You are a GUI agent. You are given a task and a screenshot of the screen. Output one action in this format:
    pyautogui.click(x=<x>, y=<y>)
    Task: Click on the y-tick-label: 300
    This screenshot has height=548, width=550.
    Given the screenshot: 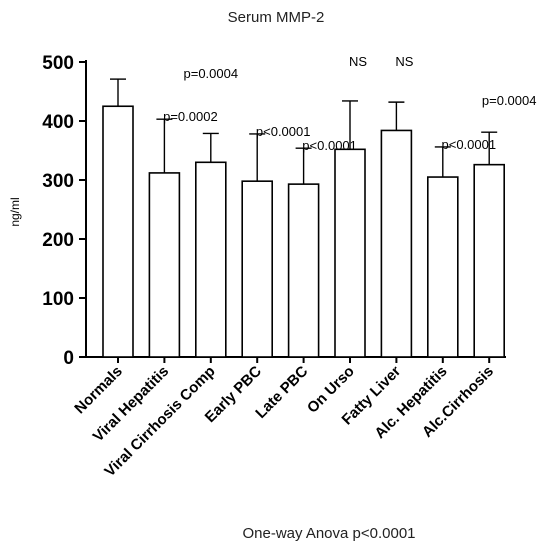 What is the action you would take?
    pyautogui.click(x=58, y=181)
    